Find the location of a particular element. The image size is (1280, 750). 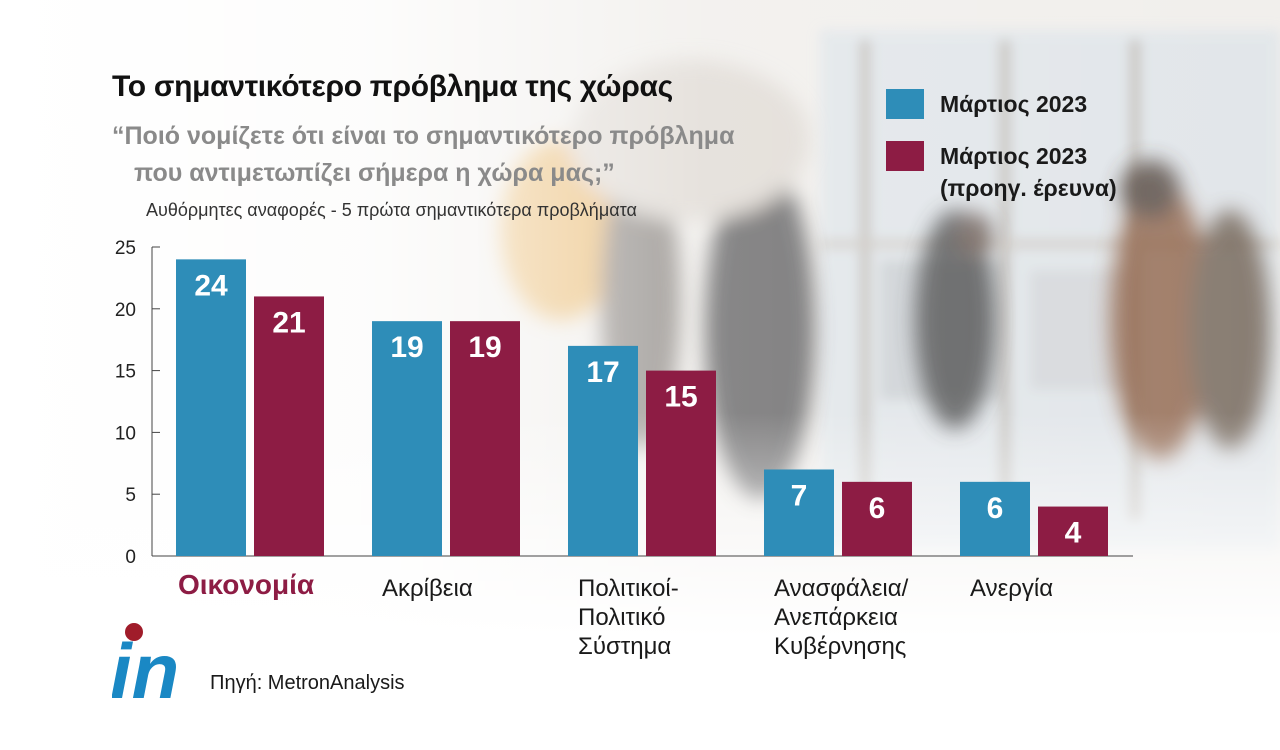

logo-dot is located at coordinates (134, 632).